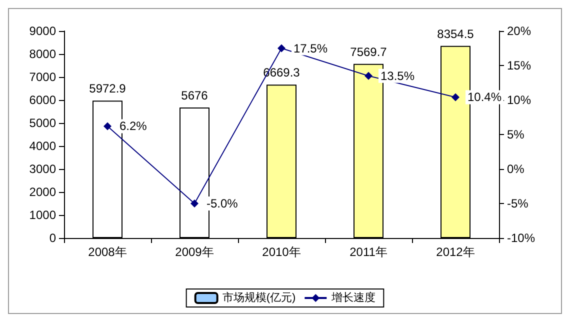 The image size is (570, 322). Describe the element at coordinates (516, 169) in the screenshot. I see `y2-tick-label: 0%` at that location.